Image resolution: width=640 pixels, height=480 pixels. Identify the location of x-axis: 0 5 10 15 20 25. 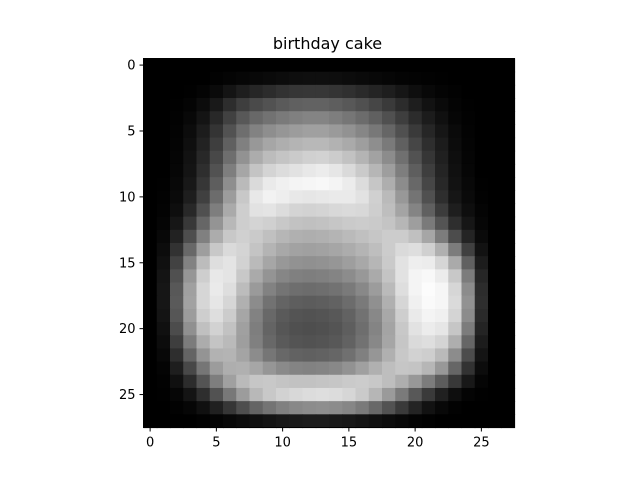
(318, 439).